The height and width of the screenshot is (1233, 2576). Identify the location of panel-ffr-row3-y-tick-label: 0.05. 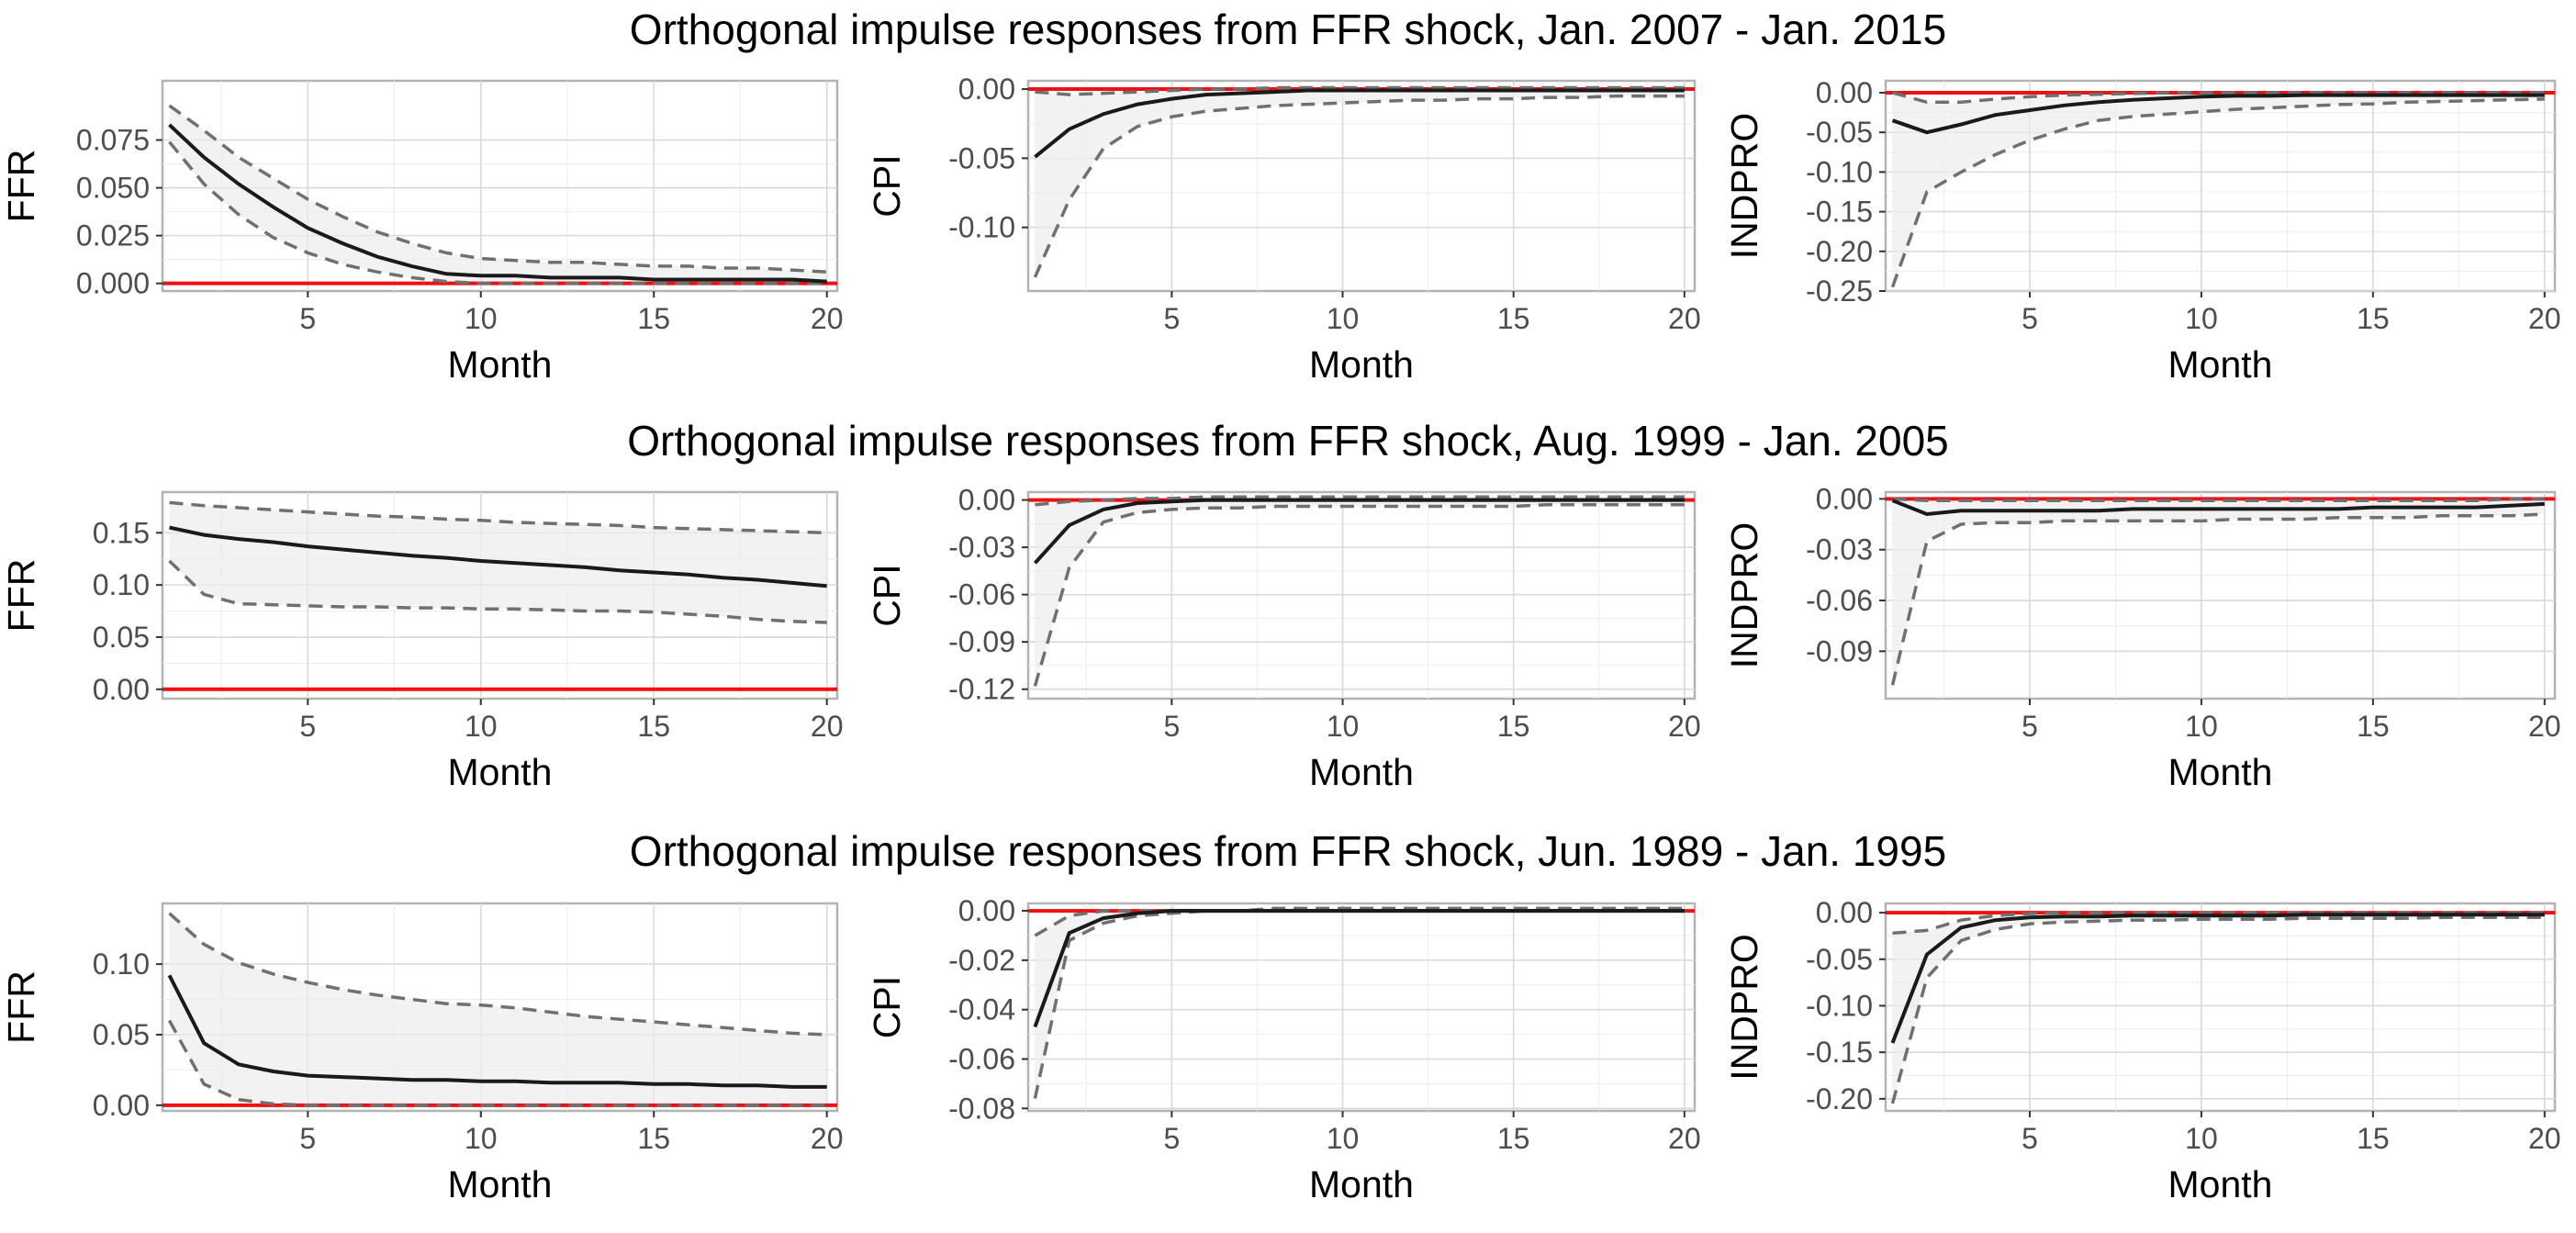
(121, 1034).